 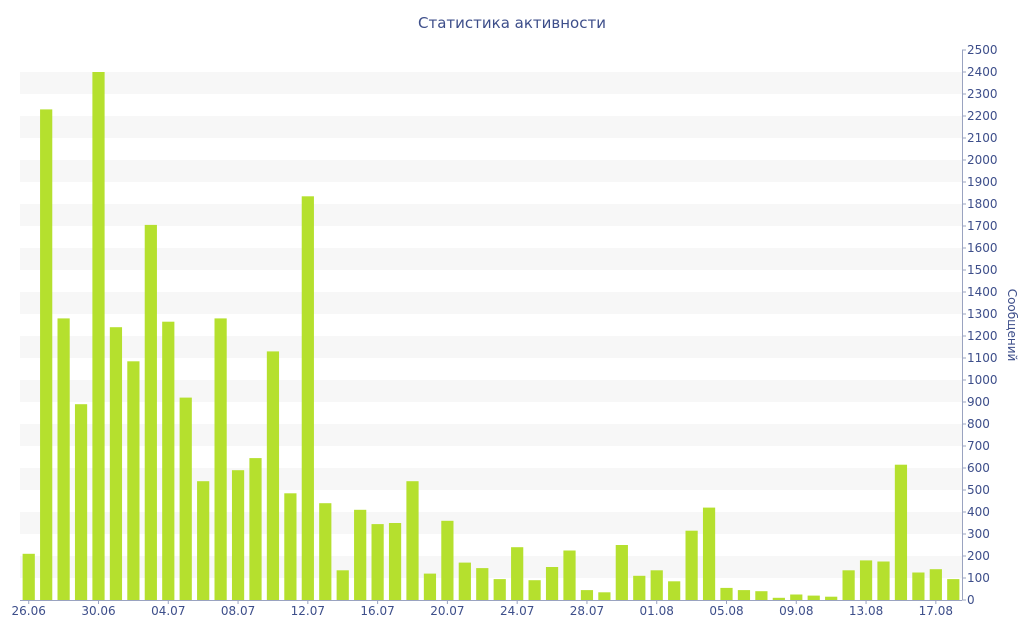 I want to click on x-tick-label: 13.08, so click(x=866, y=611).